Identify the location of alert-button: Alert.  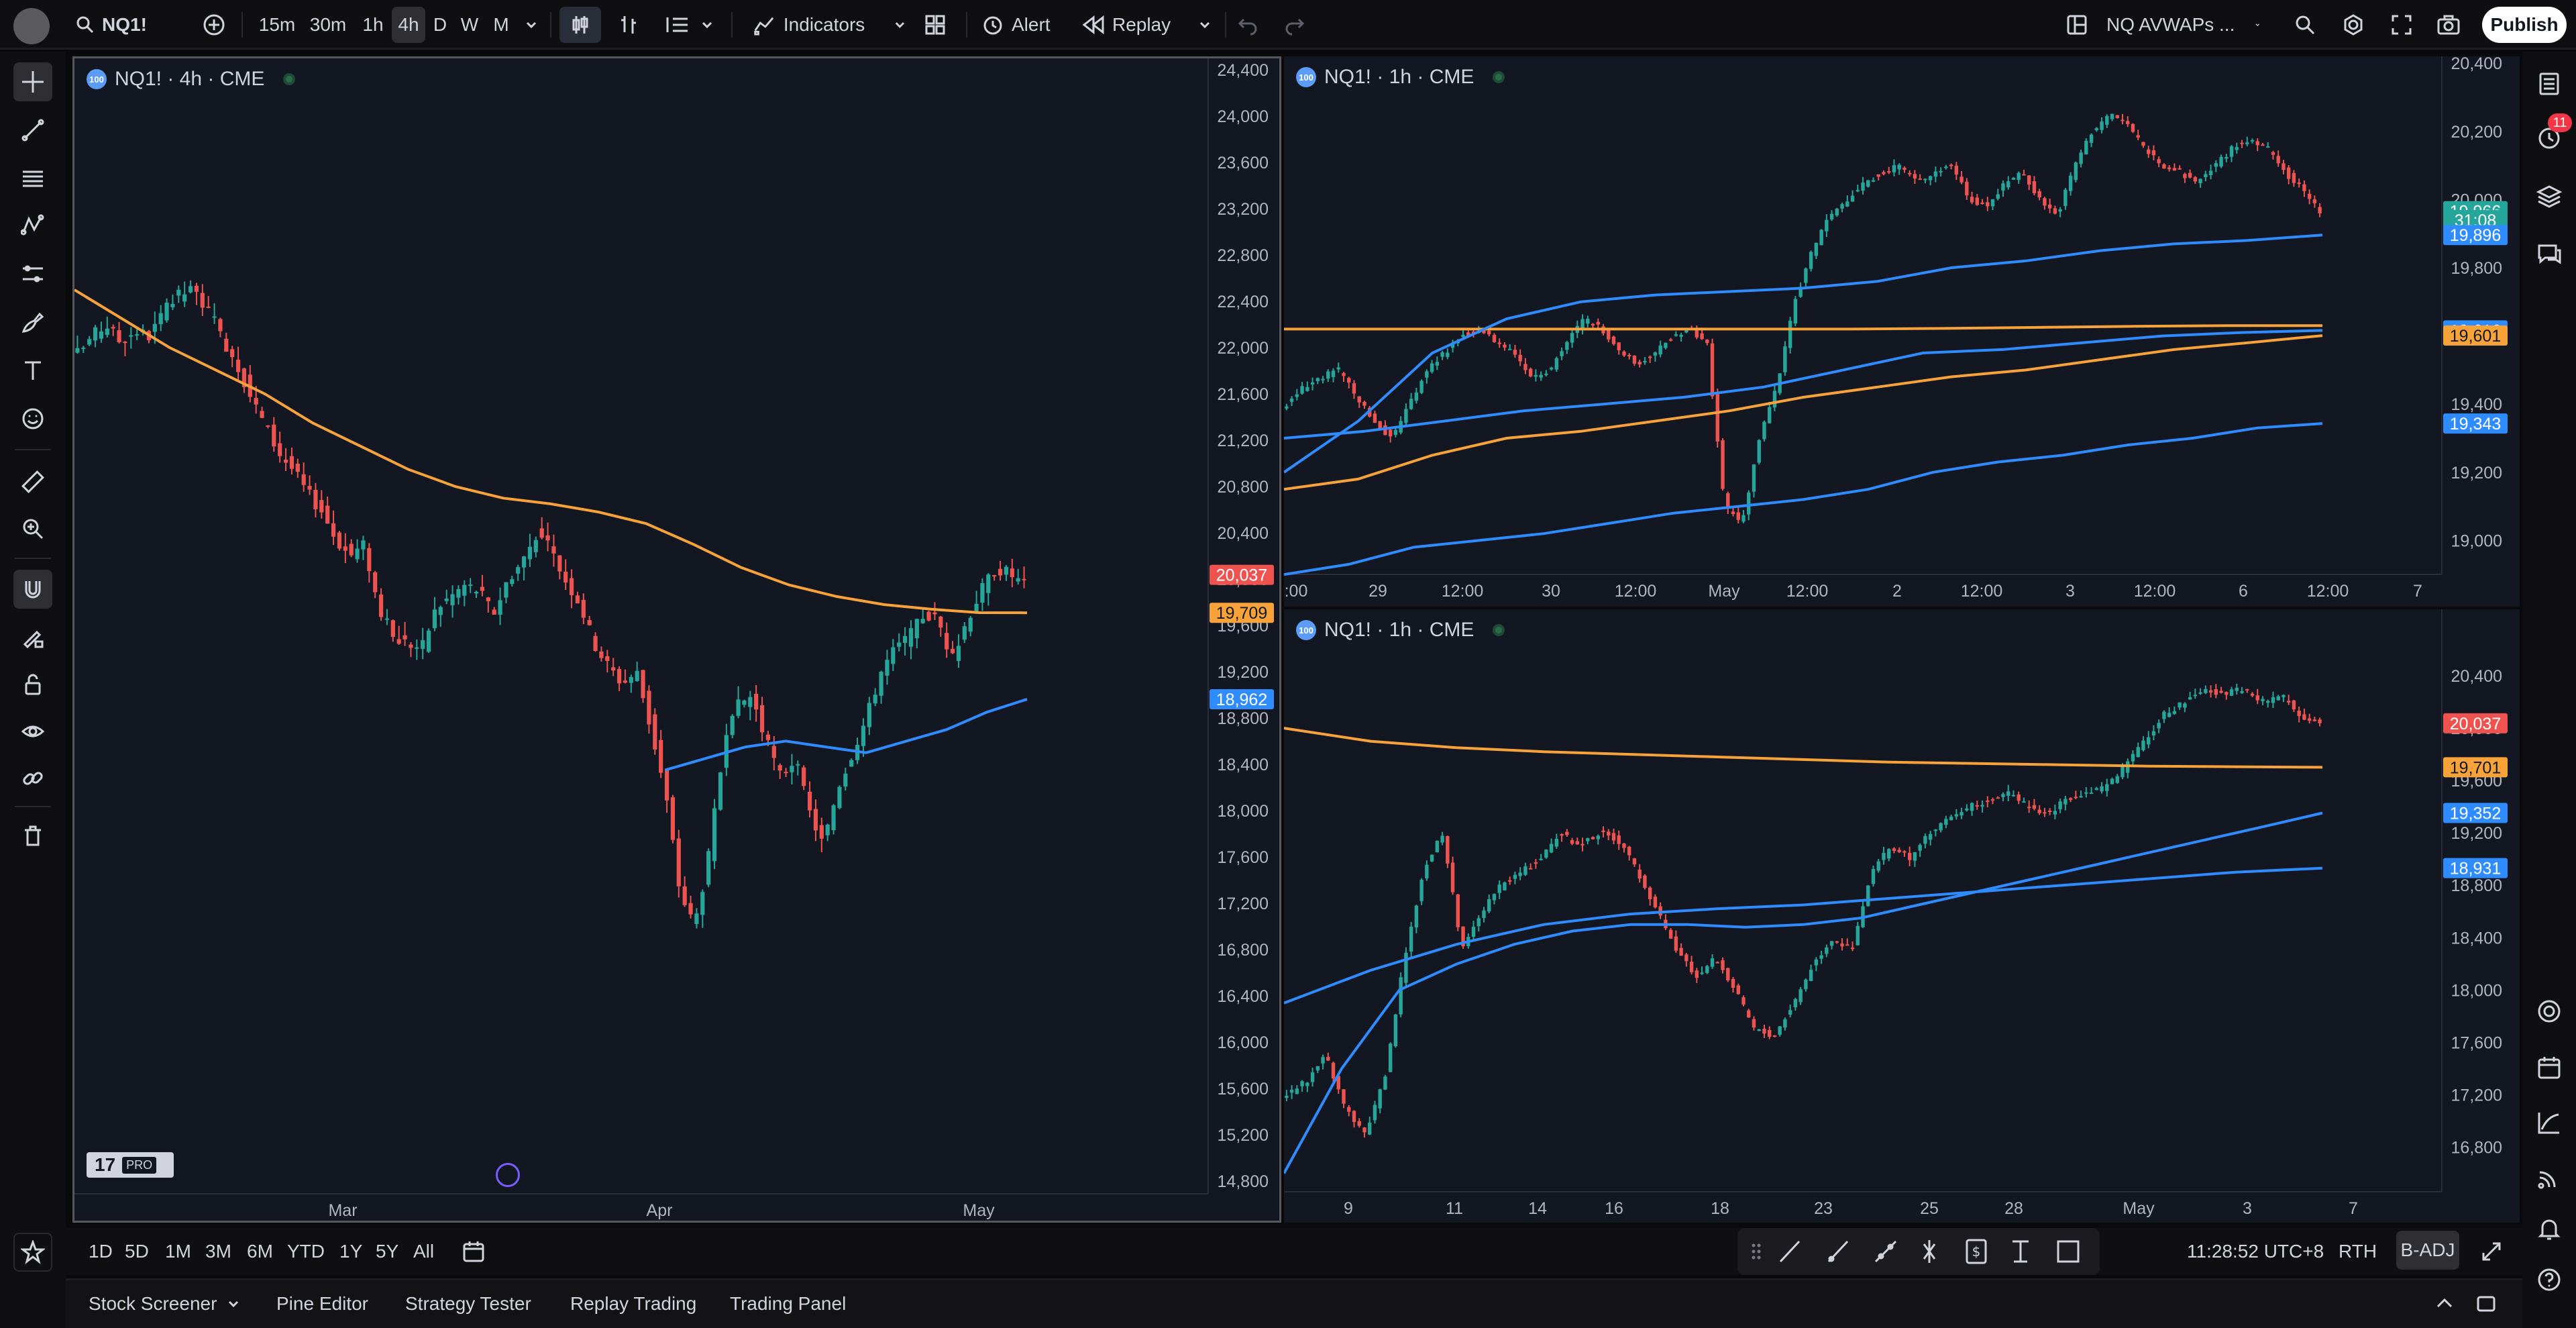
(1024, 25).